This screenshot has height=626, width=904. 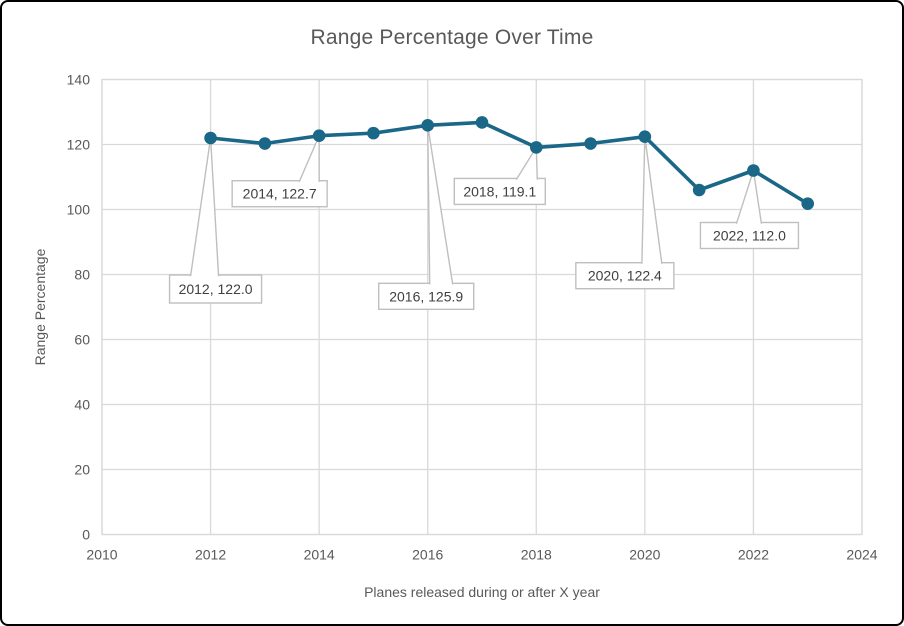 What do you see at coordinates (452, 37) in the screenshot?
I see `chart-title: Range Percentage Over Time` at bounding box center [452, 37].